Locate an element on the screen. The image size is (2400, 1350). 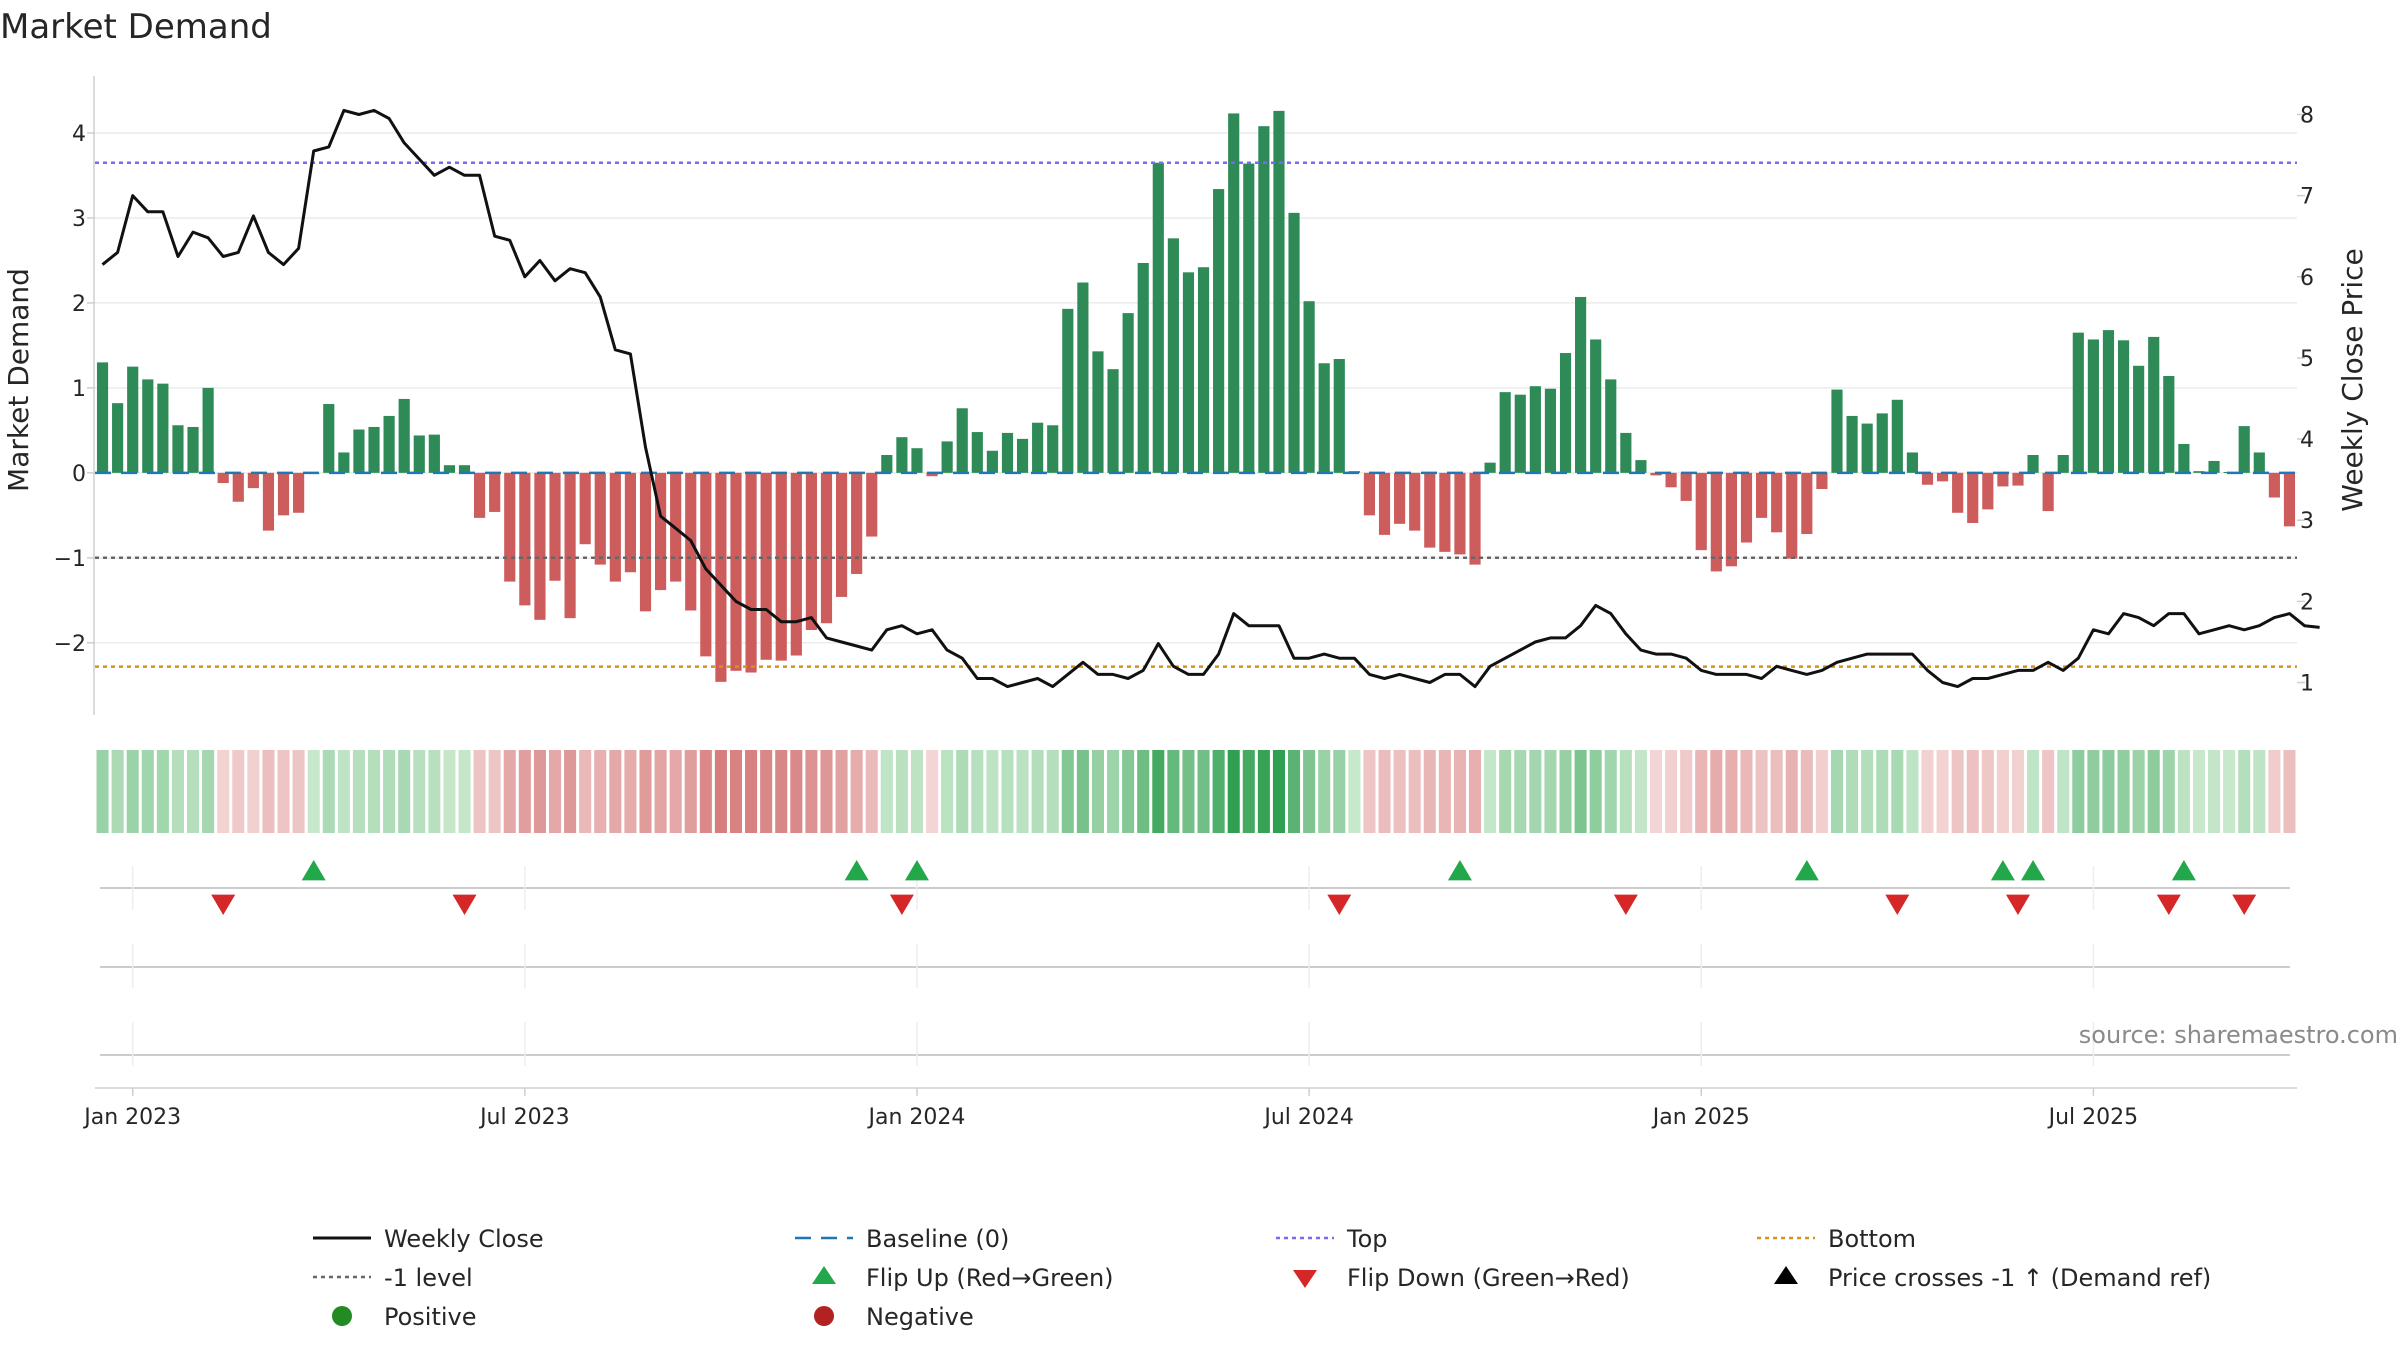
x-tick-label: Jan 2025 is located at coordinates (1700, 1117).